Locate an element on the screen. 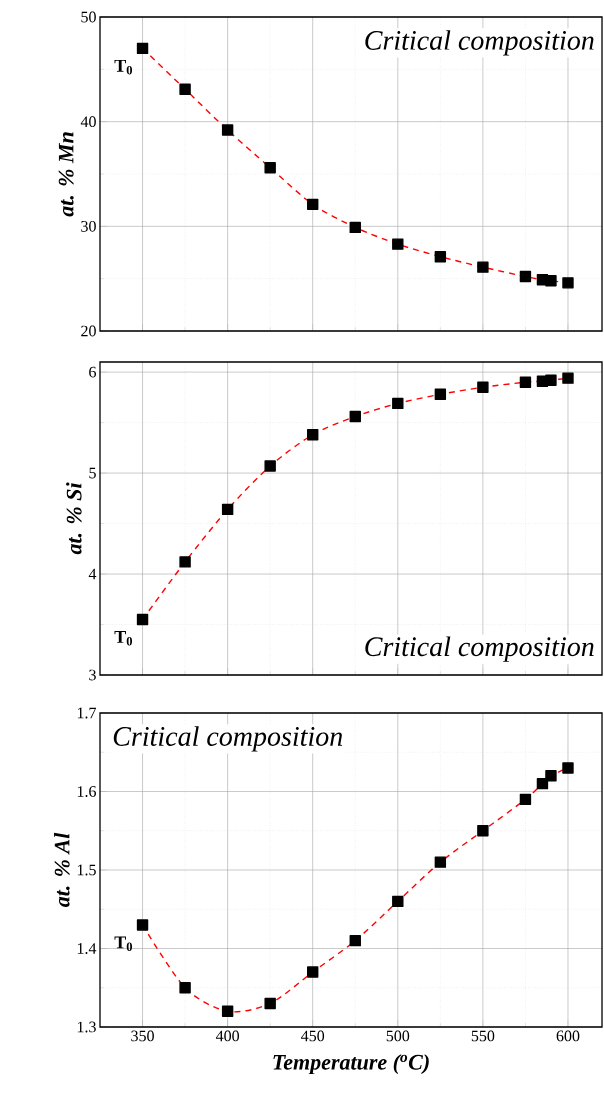  y-tick-label: 20 is located at coordinates (88, 331).